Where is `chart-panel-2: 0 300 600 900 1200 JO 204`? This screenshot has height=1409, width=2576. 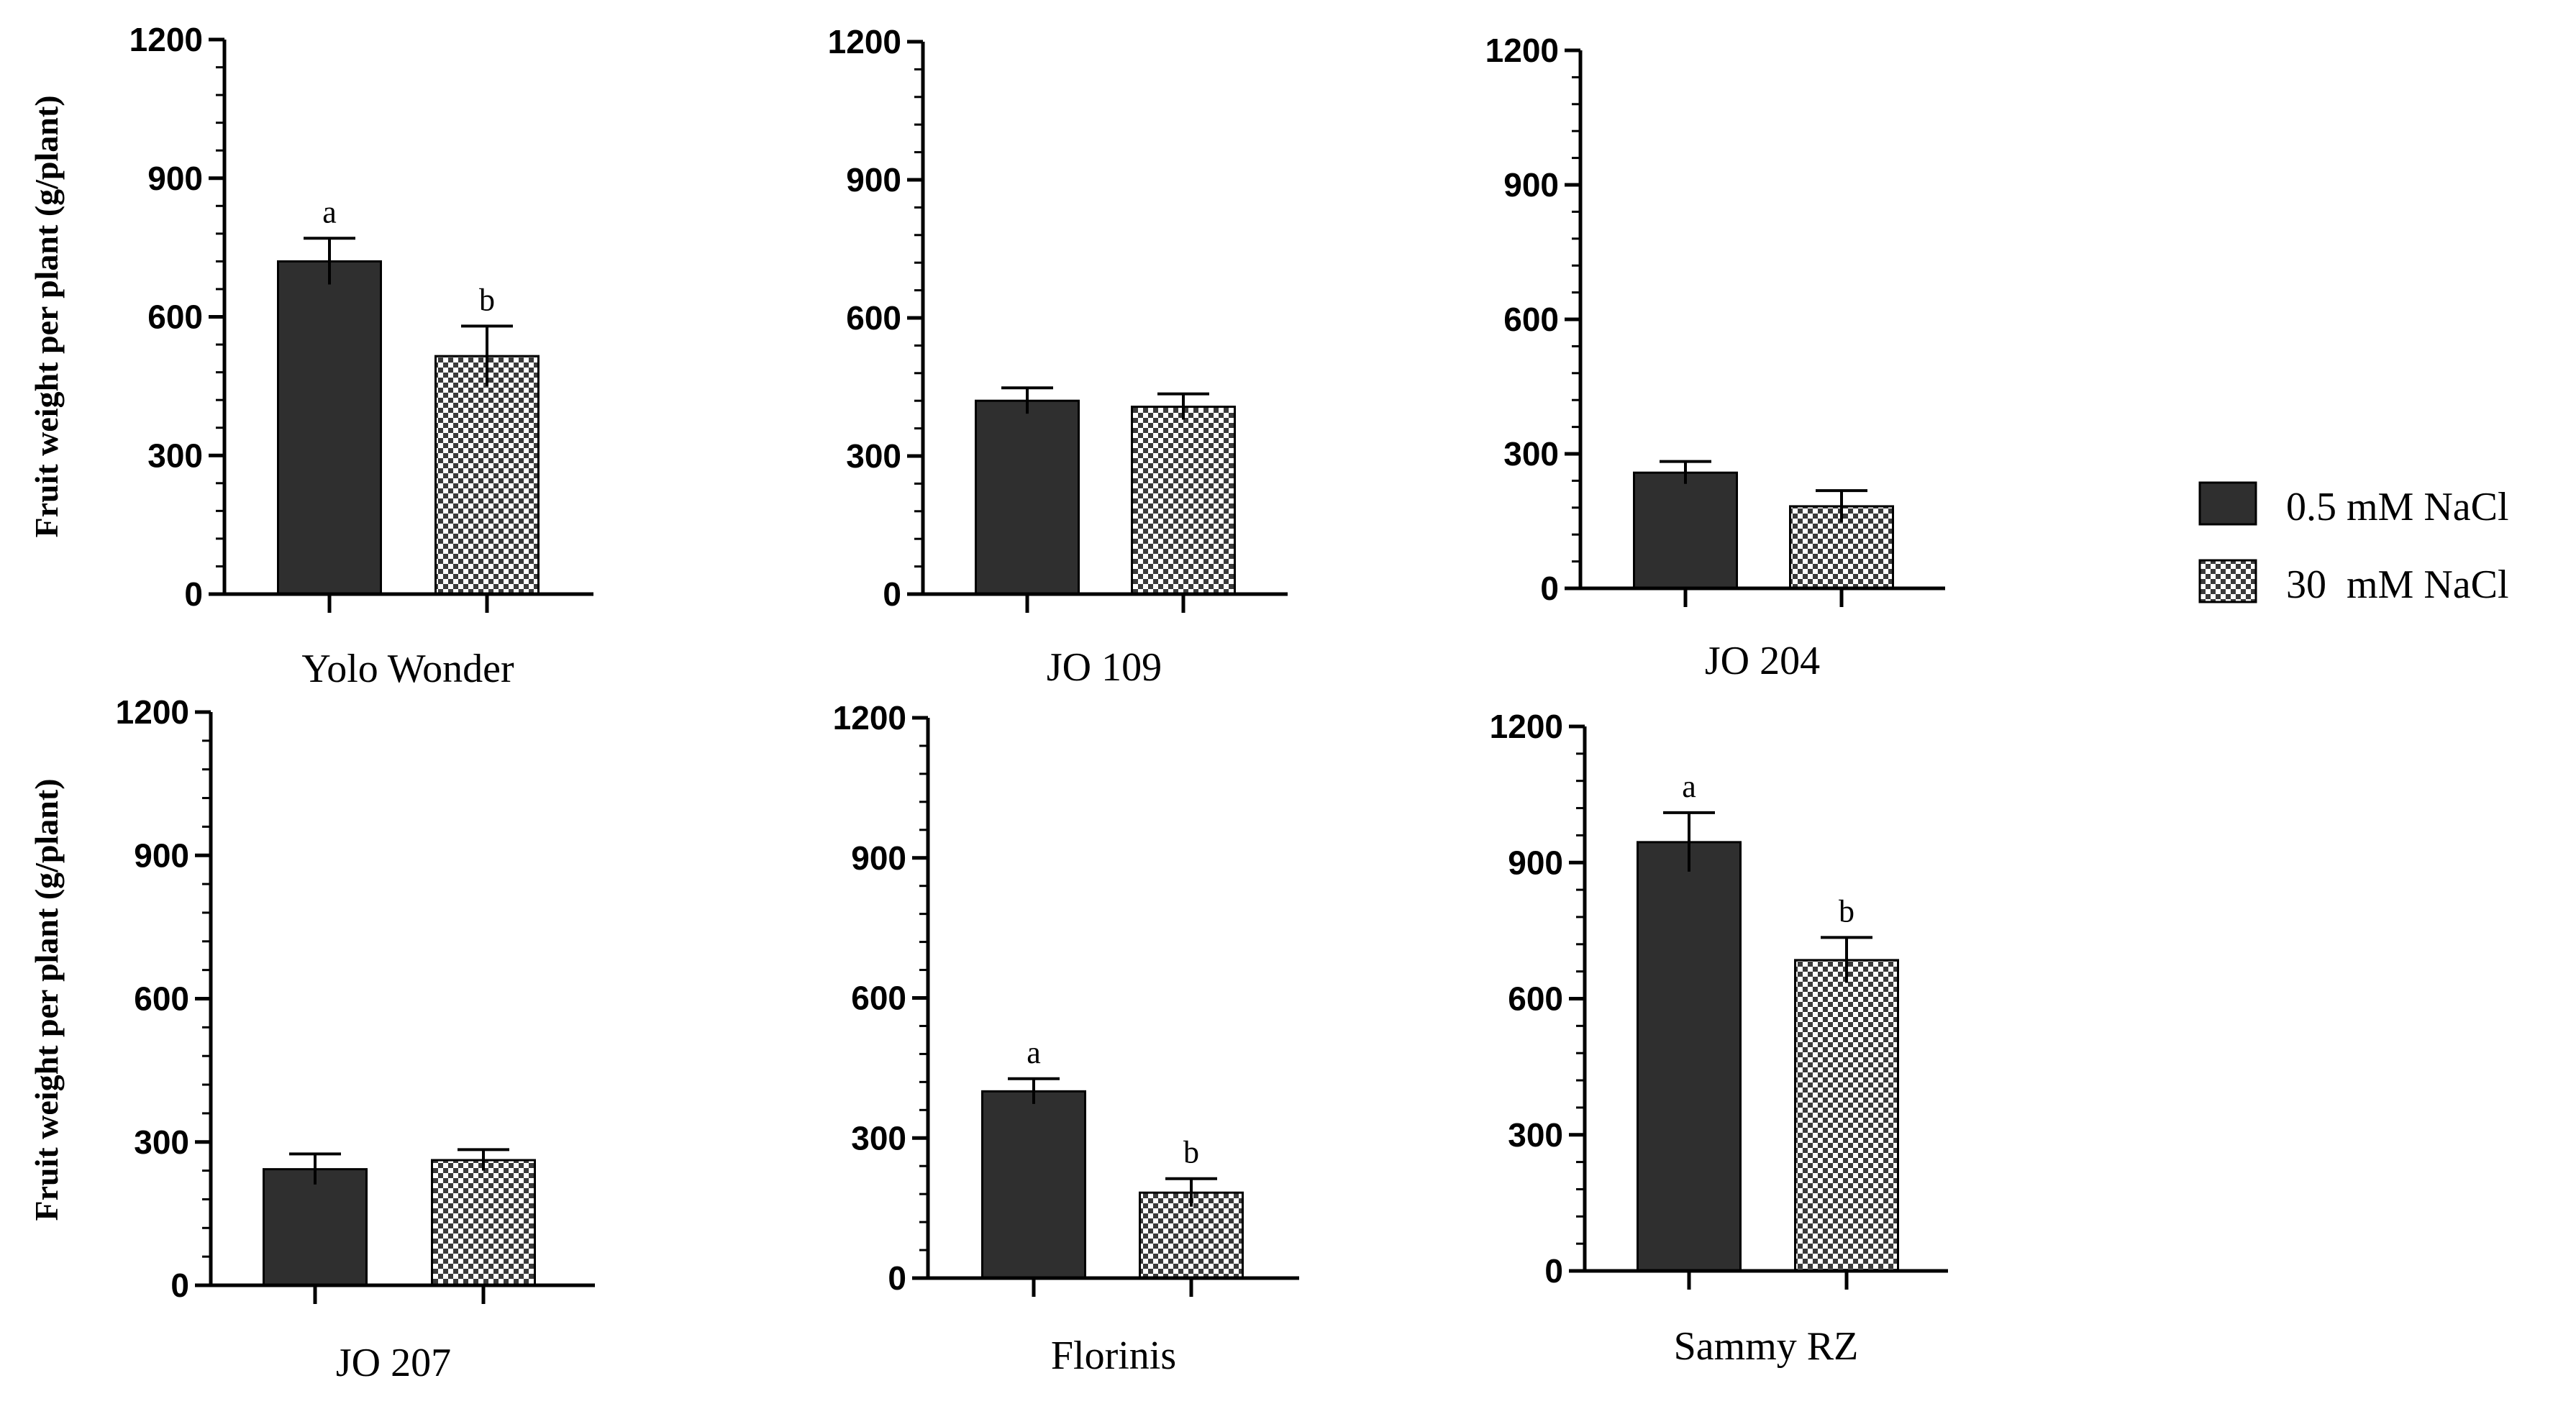 chart-panel-2: 0 300 600 900 1200 JO 204 is located at coordinates (1715, 357).